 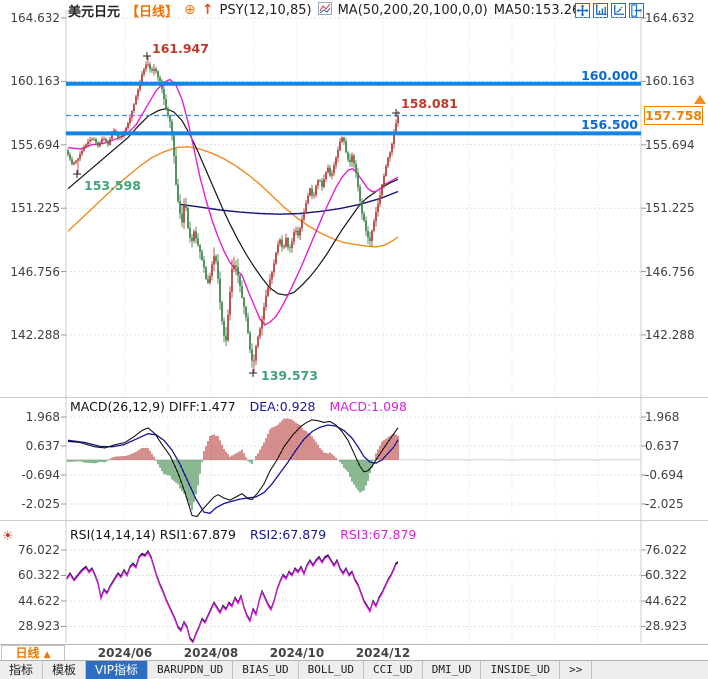 What do you see at coordinates (288, 534) in the screenshot?
I see `rsi2-value: RSI2:67.879` at bounding box center [288, 534].